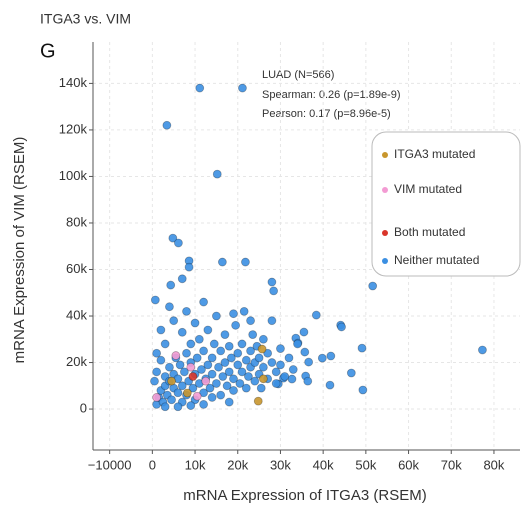 This screenshot has width=525, height=511. What do you see at coordinates (331, 95) in the screenshot?
I see `annotation: Spearman: 0.26 (p=1.89e-9)` at bounding box center [331, 95].